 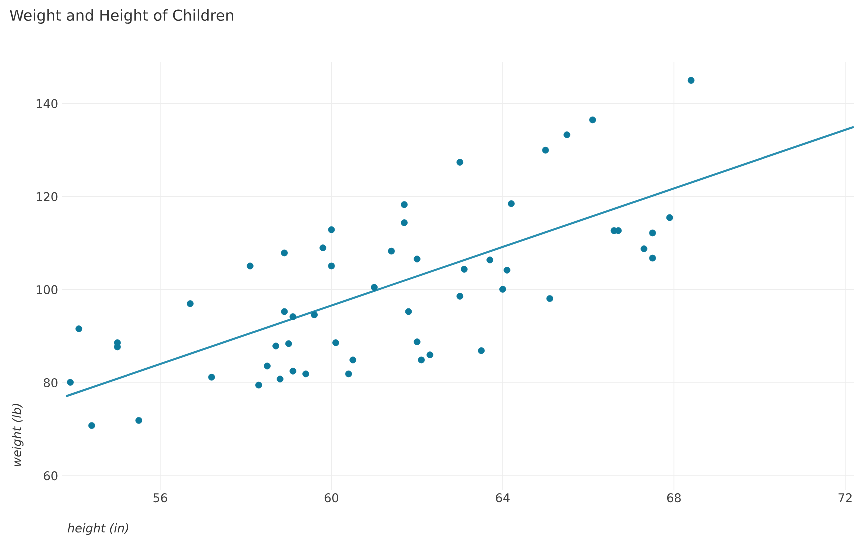 I want to click on y-tick-label: 80, so click(x=51, y=383).